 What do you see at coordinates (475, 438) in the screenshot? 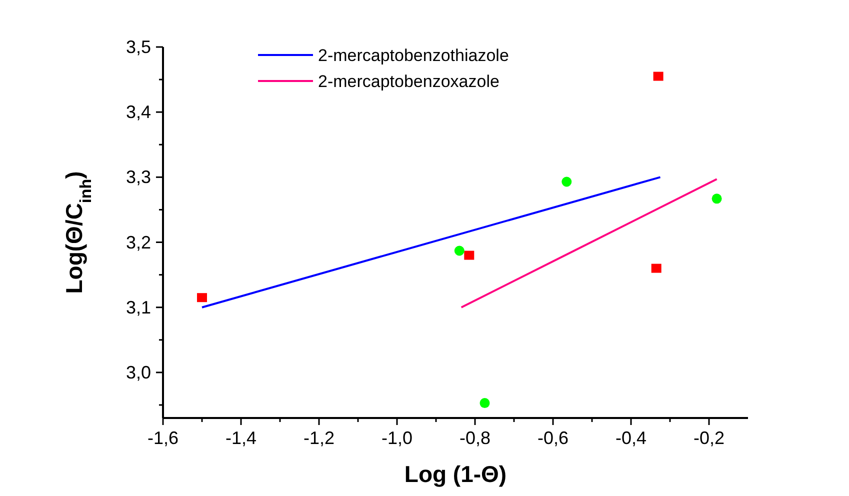
I see `x-tick-label: -0,8` at bounding box center [475, 438].